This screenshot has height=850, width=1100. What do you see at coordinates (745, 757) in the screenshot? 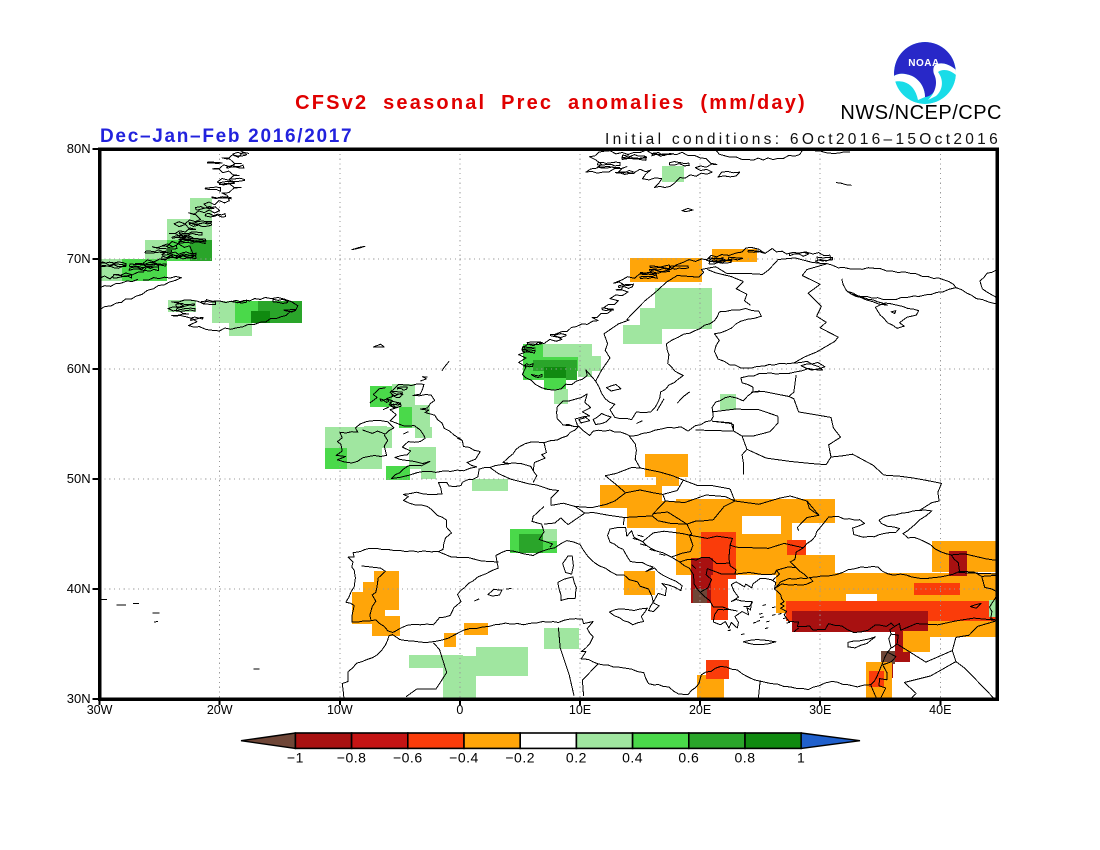
I see `svg-text: 0.8` at bounding box center [745, 757].